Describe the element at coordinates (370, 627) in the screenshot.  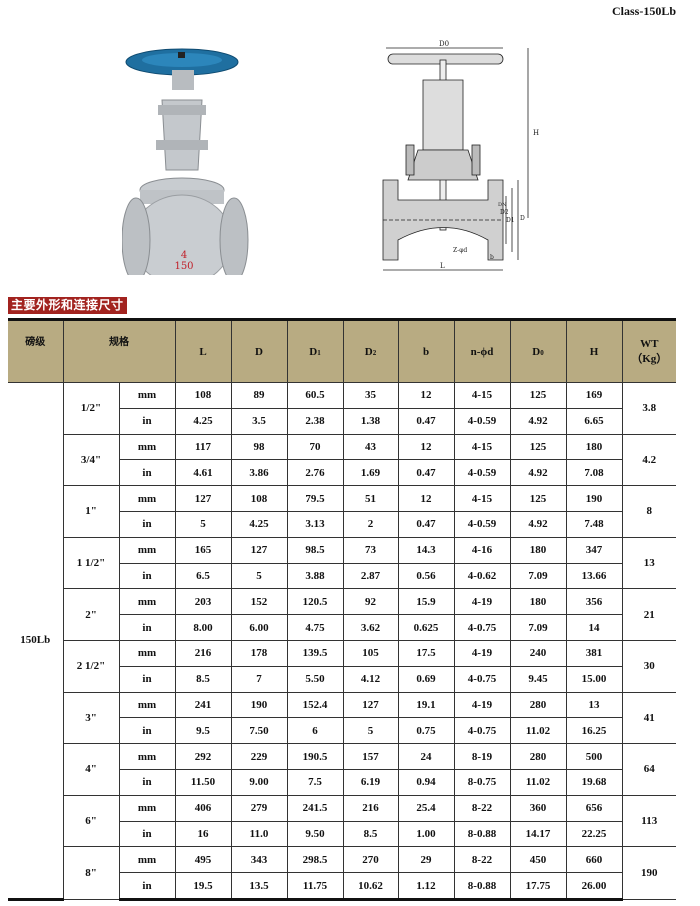
I see `value-cell: 3.62` at that location.